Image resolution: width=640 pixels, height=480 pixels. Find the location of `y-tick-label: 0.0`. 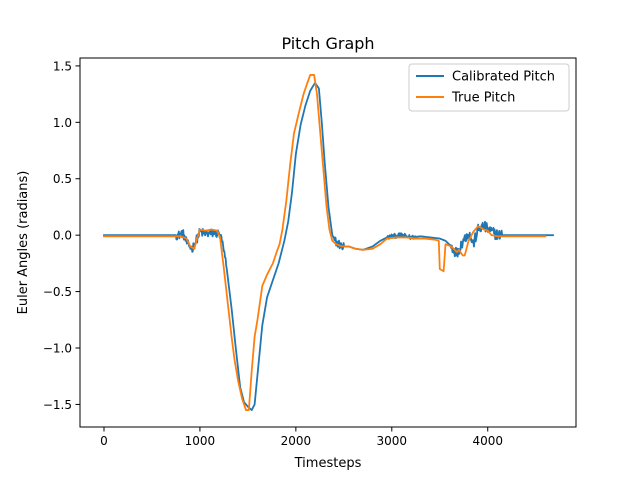

y-tick-label: 0.0 is located at coordinates (62, 236).